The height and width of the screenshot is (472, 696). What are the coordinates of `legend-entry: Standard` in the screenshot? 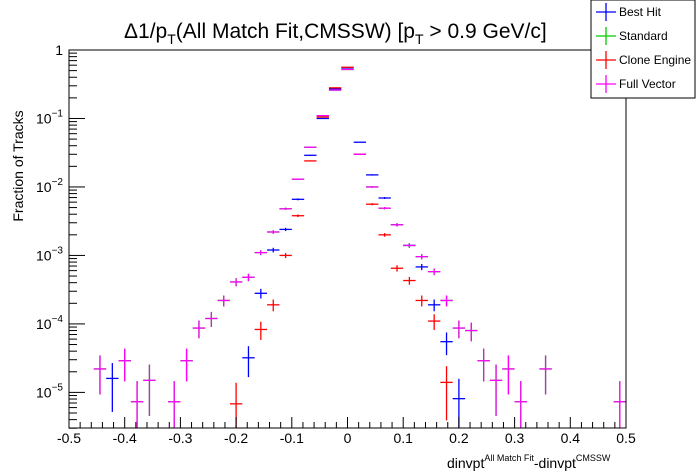 It's located at (632, 36).